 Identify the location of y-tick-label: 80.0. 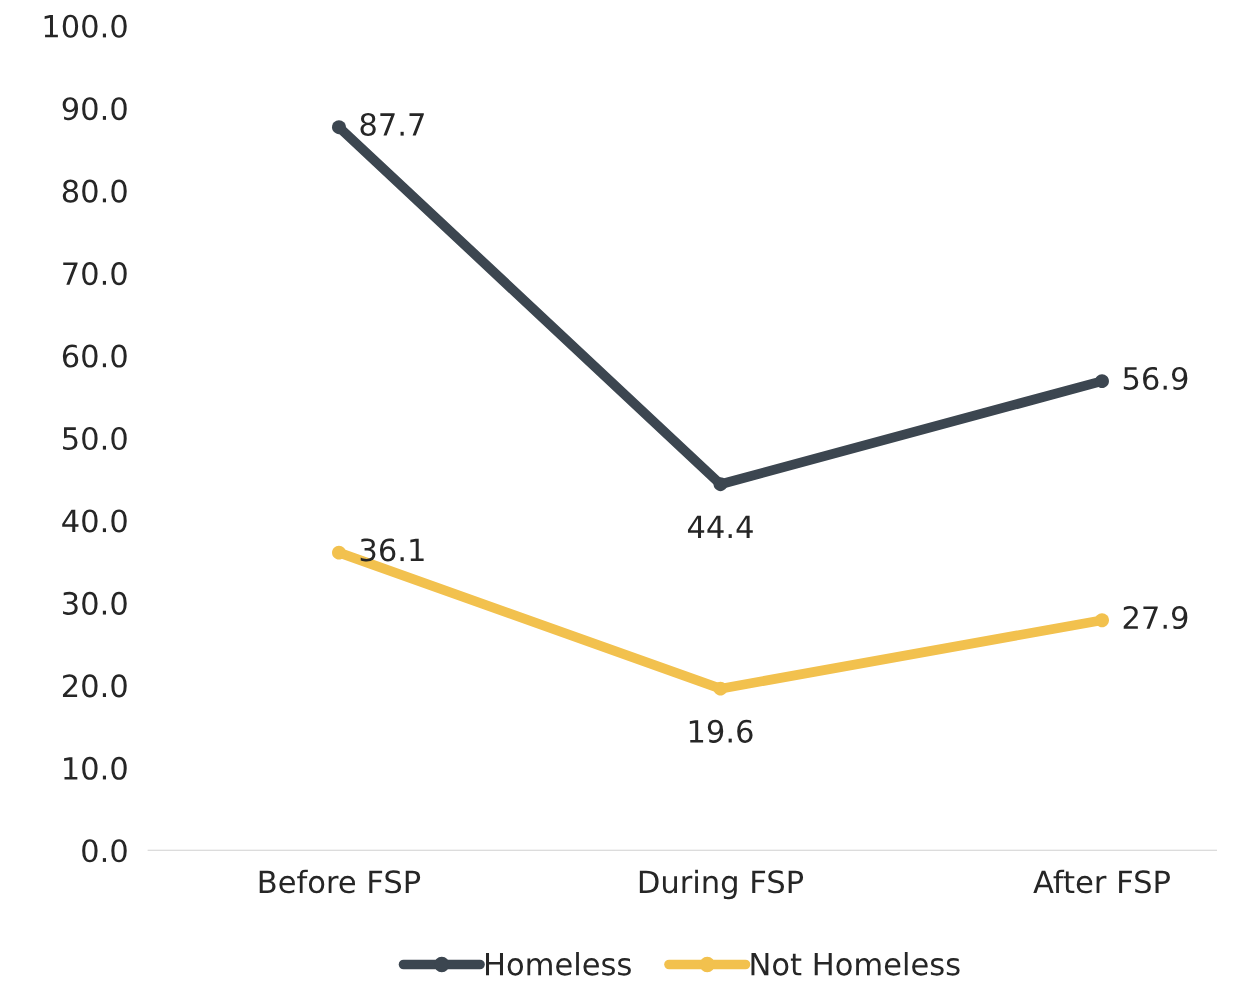
(94, 191).